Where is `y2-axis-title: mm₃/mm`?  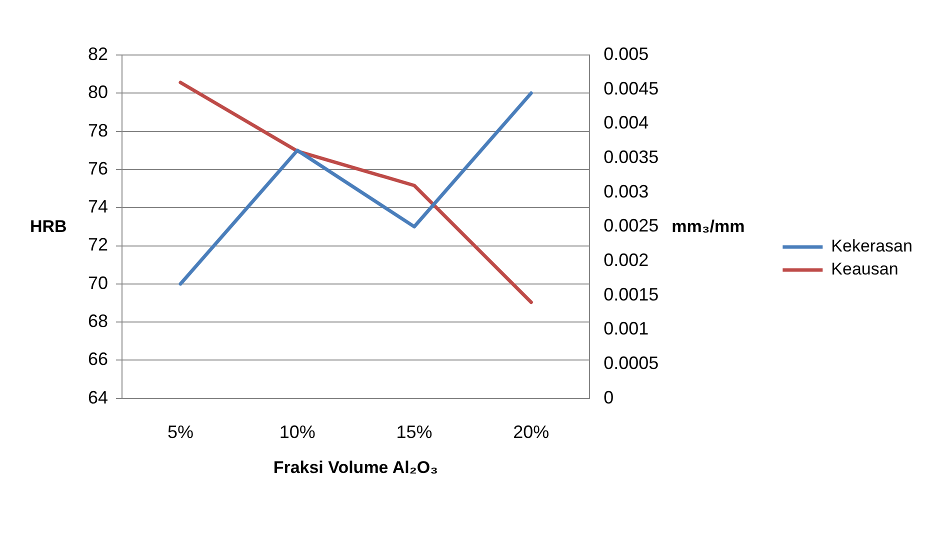 y2-axis-title: mm₃/mm is located at coordinates (708, 226).